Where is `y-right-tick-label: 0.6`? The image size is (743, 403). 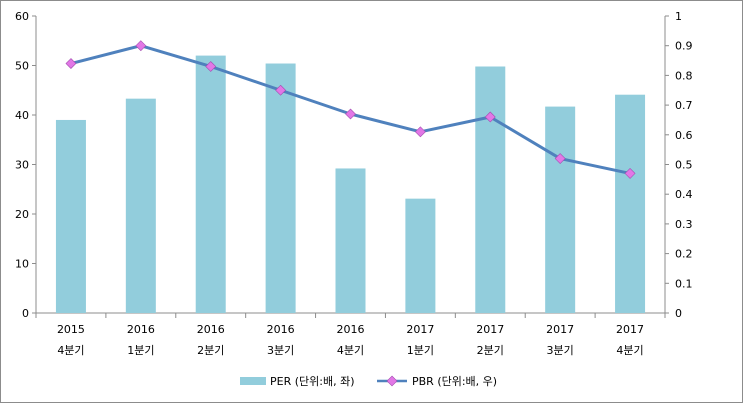
y-right-tick-label: 0.6 is located at coordinates (684, 135).